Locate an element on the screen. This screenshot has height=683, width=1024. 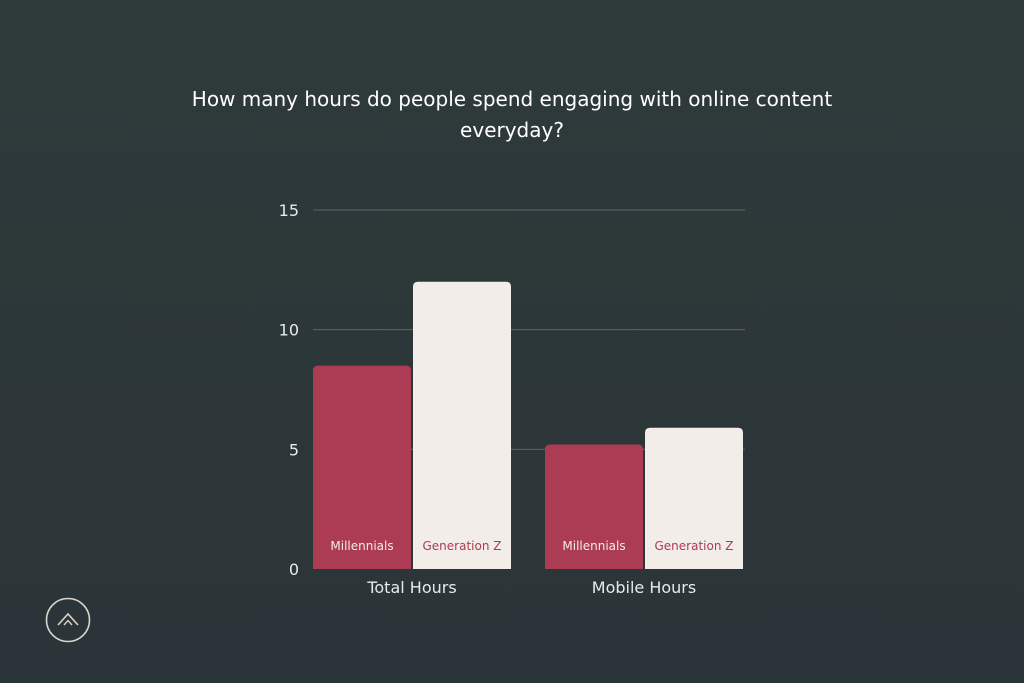
chevron-up-icon is located at coordinates (68, 620).